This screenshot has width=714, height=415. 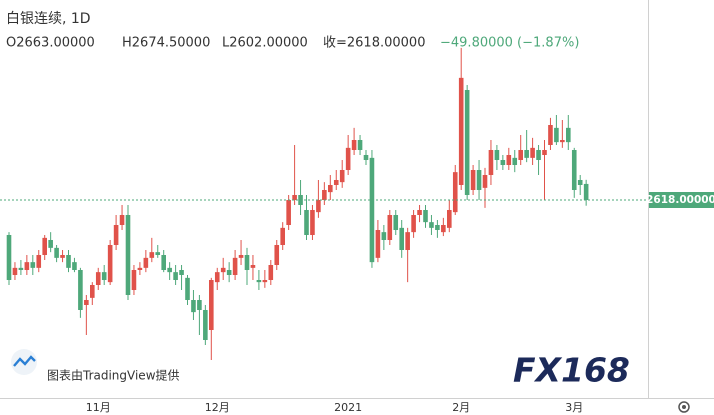 I want to click on ohlc-value: L2602.00000, so click(x=265, y=43).